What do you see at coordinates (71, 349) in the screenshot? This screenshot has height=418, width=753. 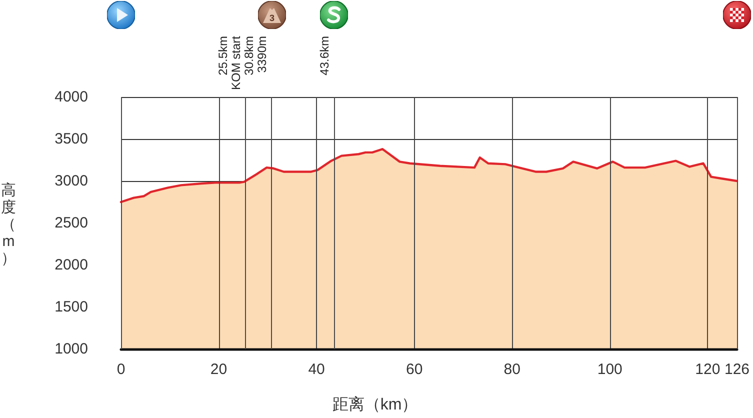 I see `y-tick-label: 1000` at bounding box center [71, 349].